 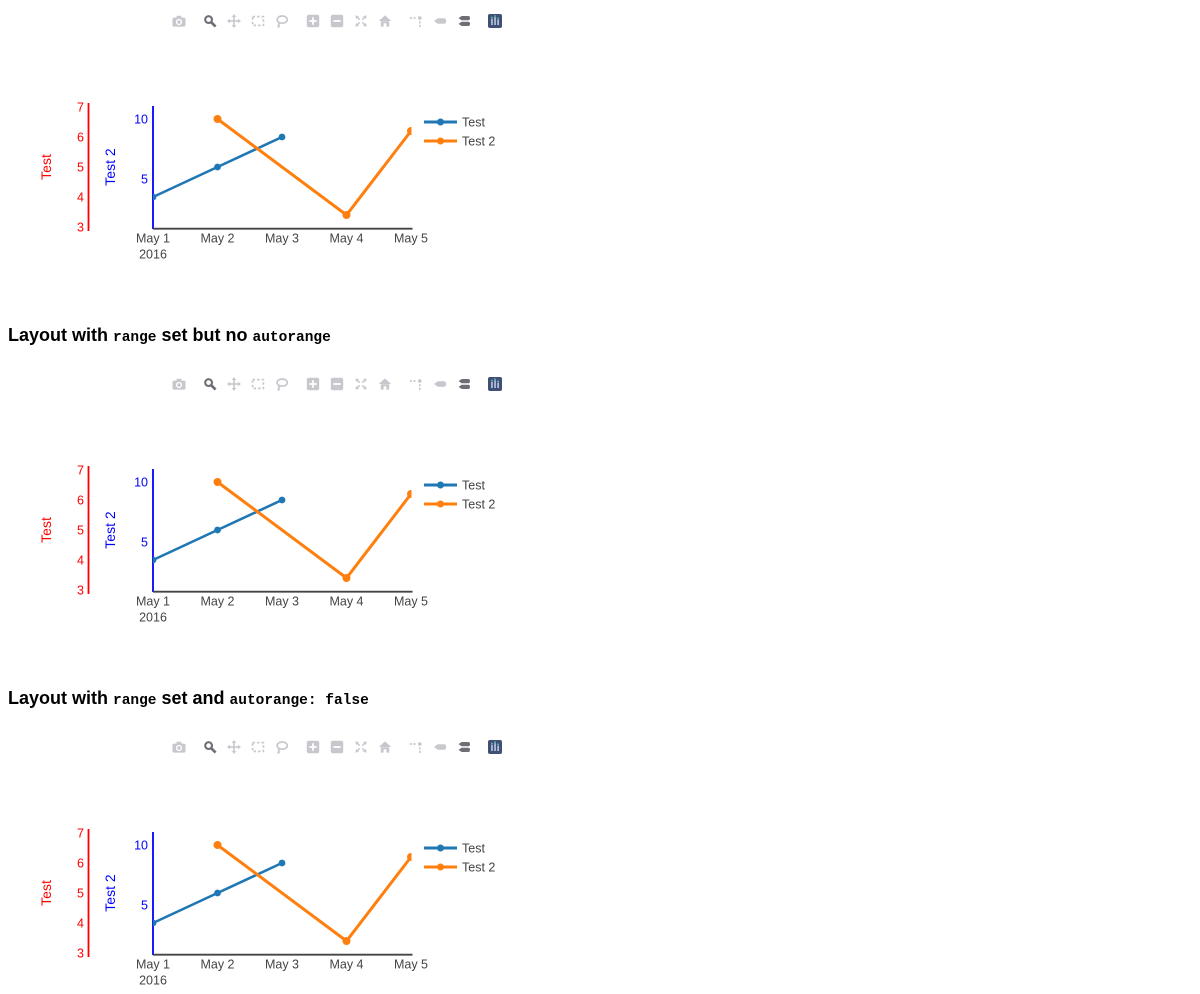 I want to click on x-tick-label: May 2, so click(x=217, y=239).